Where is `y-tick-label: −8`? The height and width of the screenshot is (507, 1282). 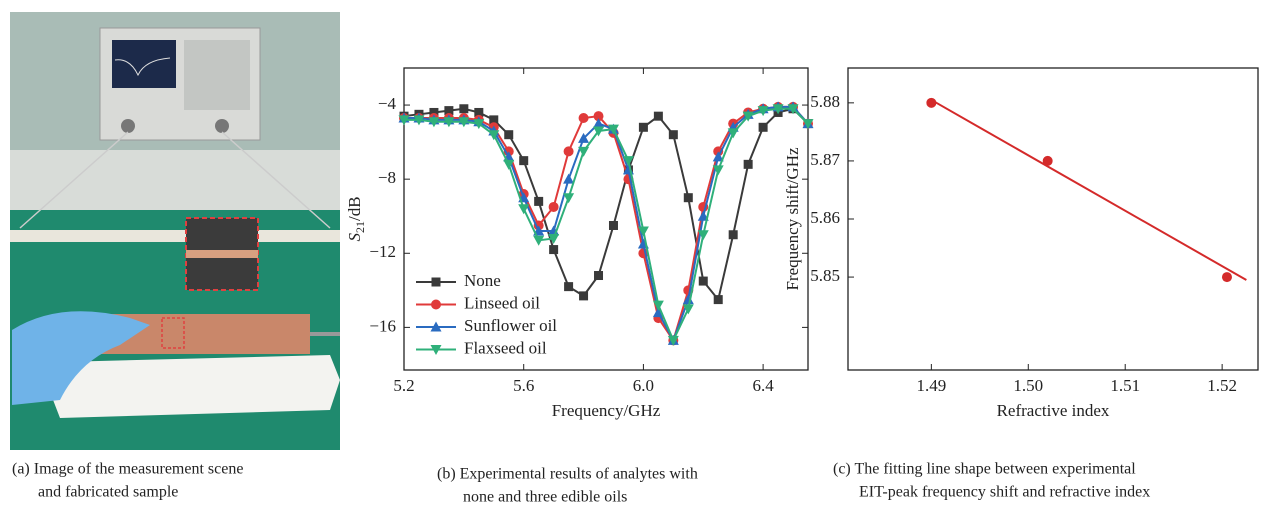
y-tick-label: −8 is located at coordinates (387, 177).